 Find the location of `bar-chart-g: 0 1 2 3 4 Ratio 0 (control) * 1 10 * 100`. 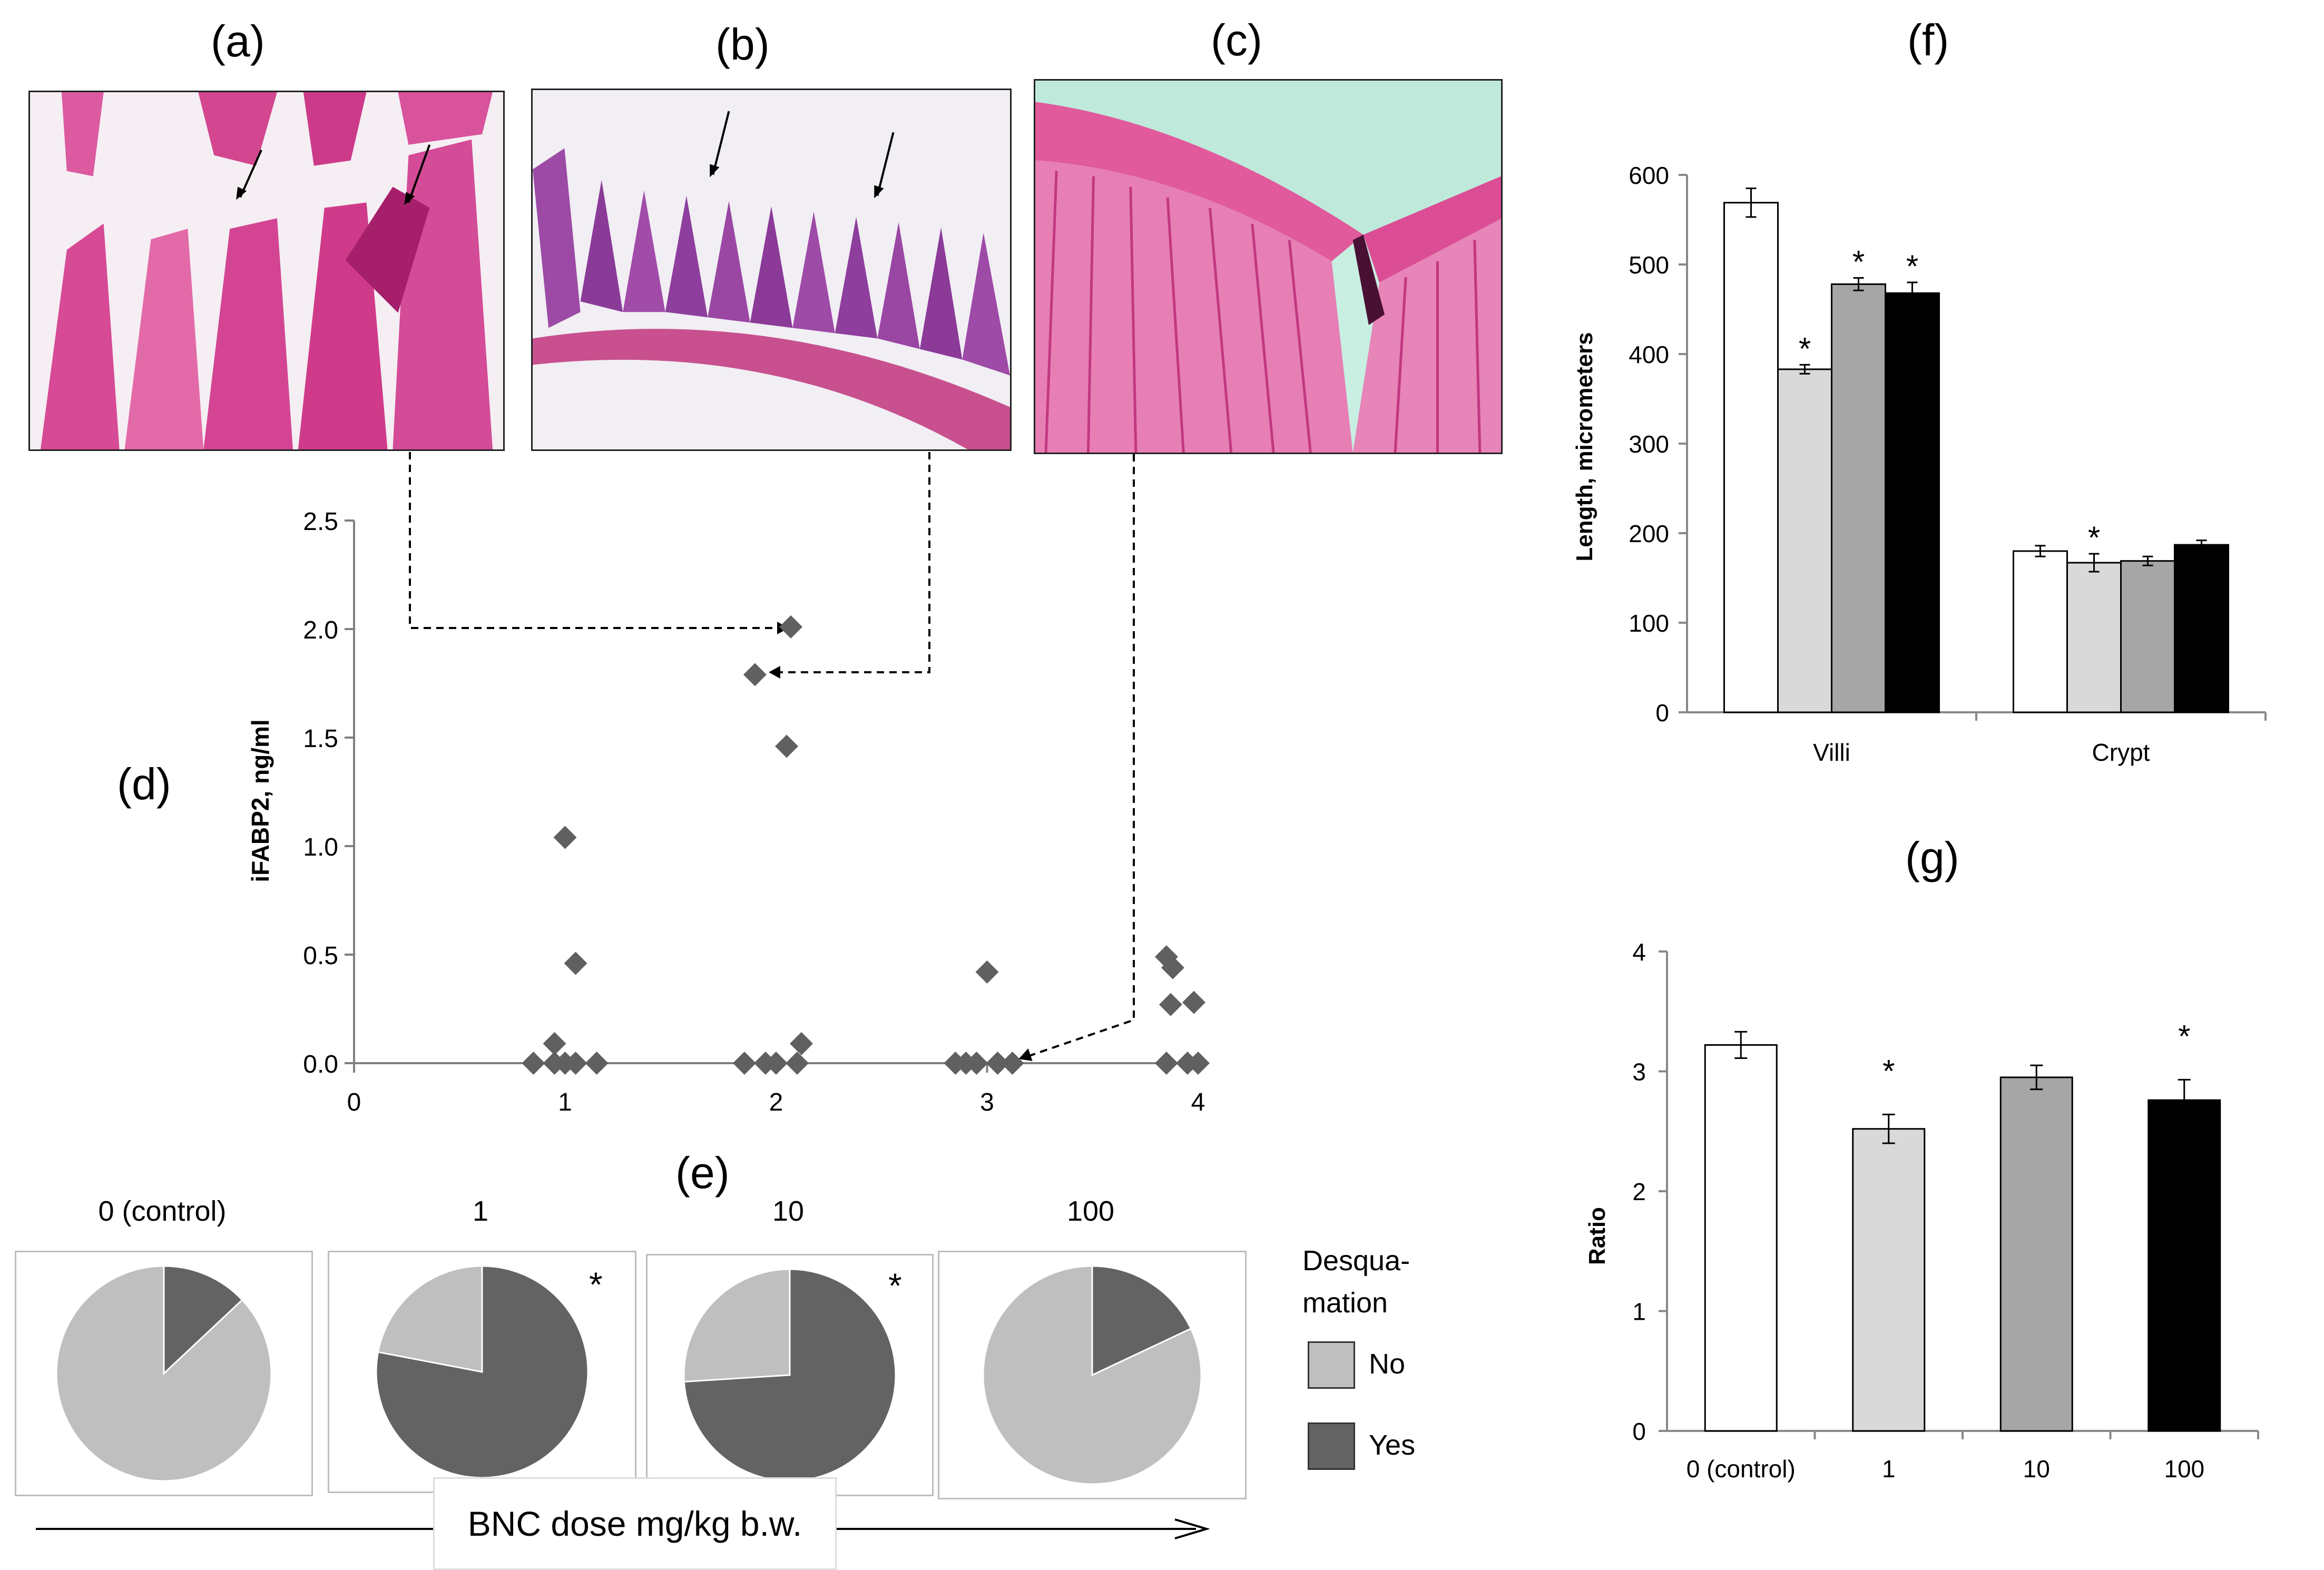

bar-chart-g: 0 1 2 3 4 Ratio 0 (control) * 1 10 * 100 is located at coordinates (1921, 1210).